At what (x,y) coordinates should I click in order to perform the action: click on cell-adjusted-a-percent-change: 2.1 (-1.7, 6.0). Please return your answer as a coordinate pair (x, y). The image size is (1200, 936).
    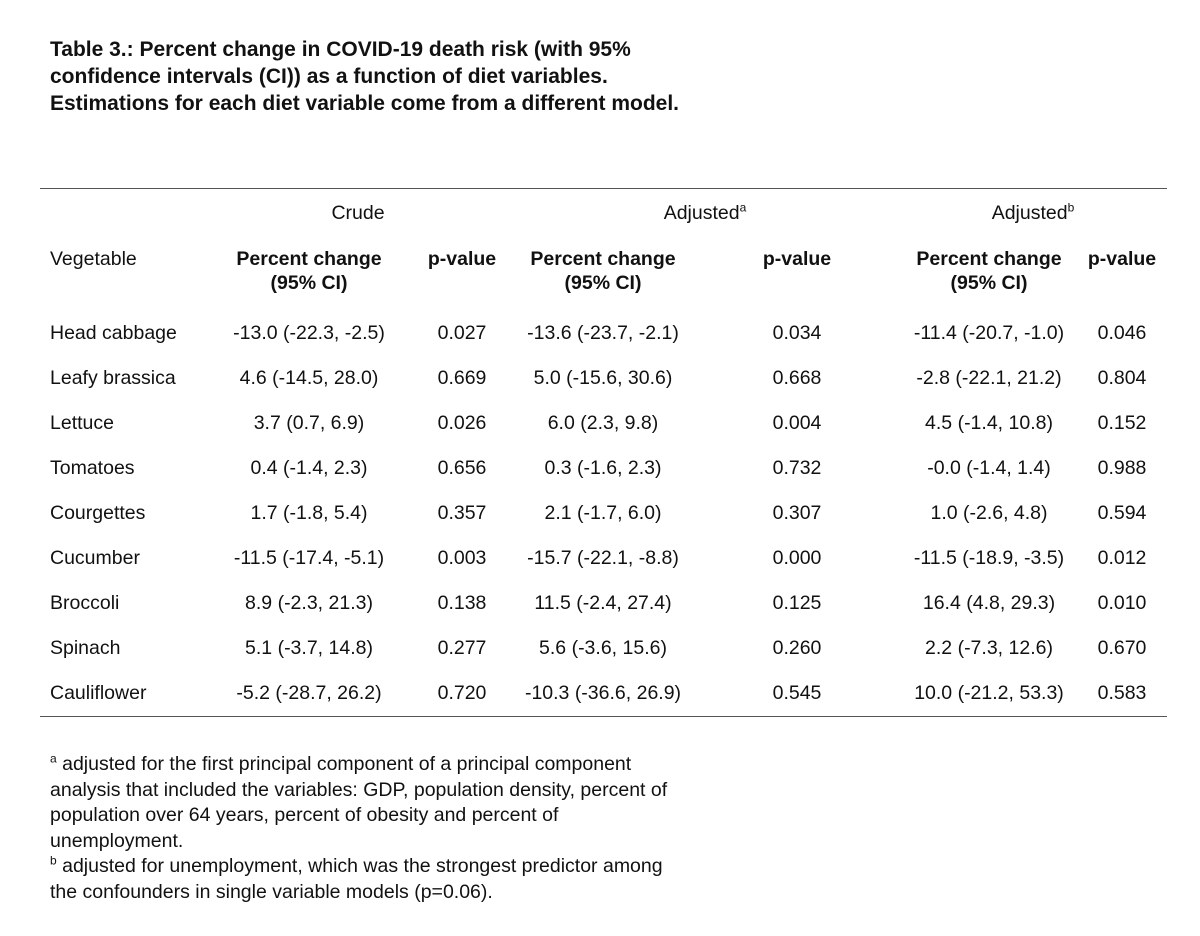
    Looking at the image, I should click on (603, 513).